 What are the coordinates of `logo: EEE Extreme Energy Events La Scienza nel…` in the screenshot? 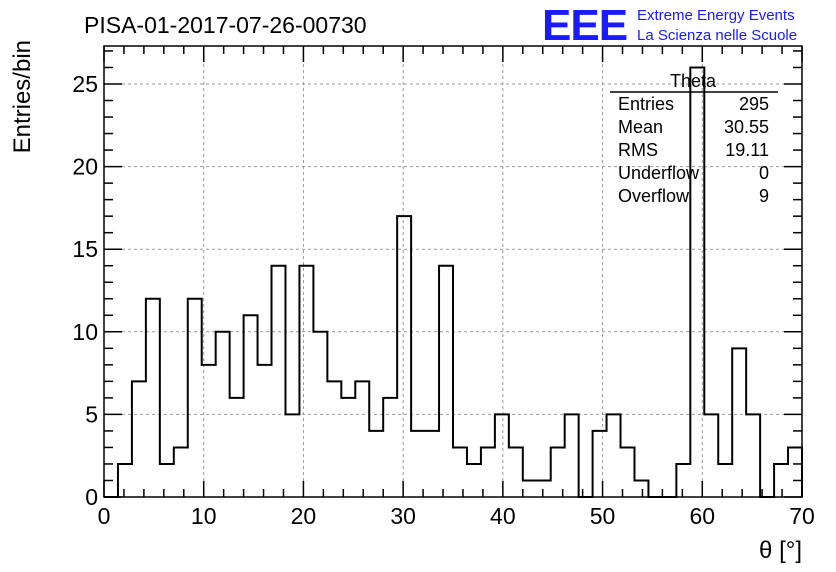 It's located at (669, 25).